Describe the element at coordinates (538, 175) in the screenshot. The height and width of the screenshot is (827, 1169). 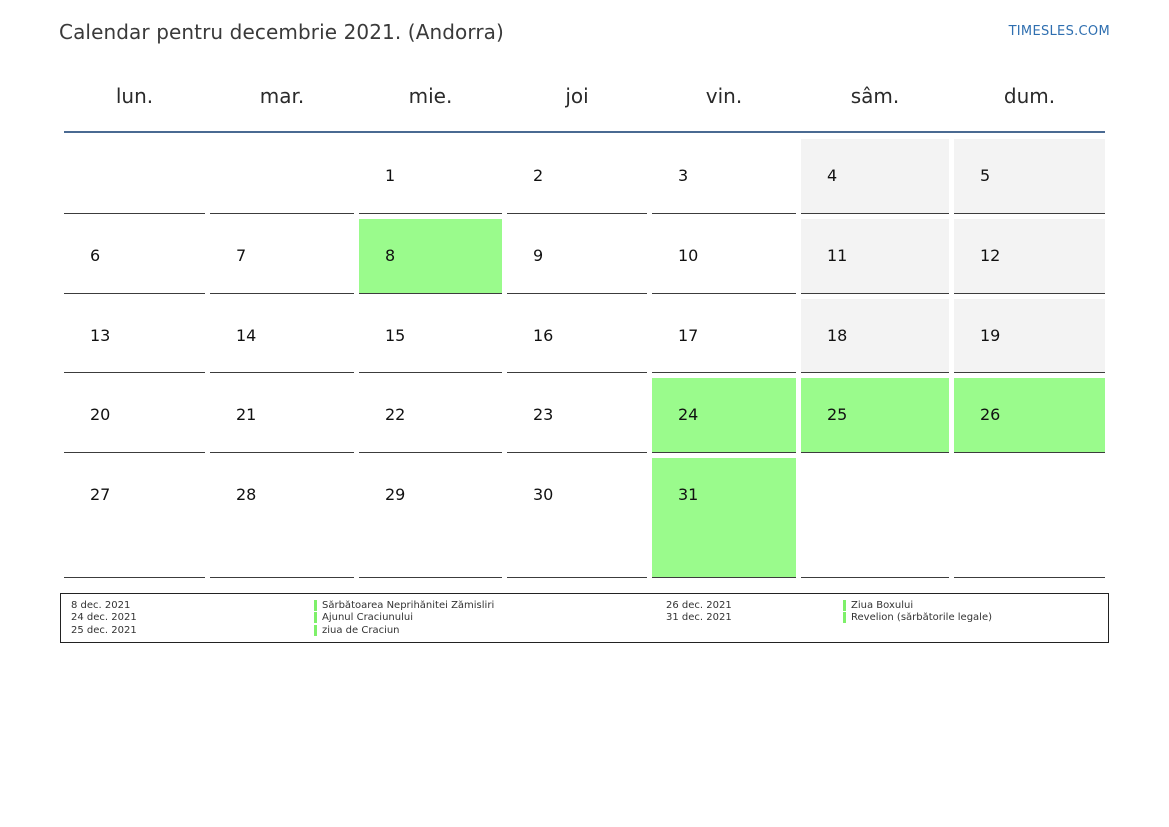
I see `day-number: 2` at that location.